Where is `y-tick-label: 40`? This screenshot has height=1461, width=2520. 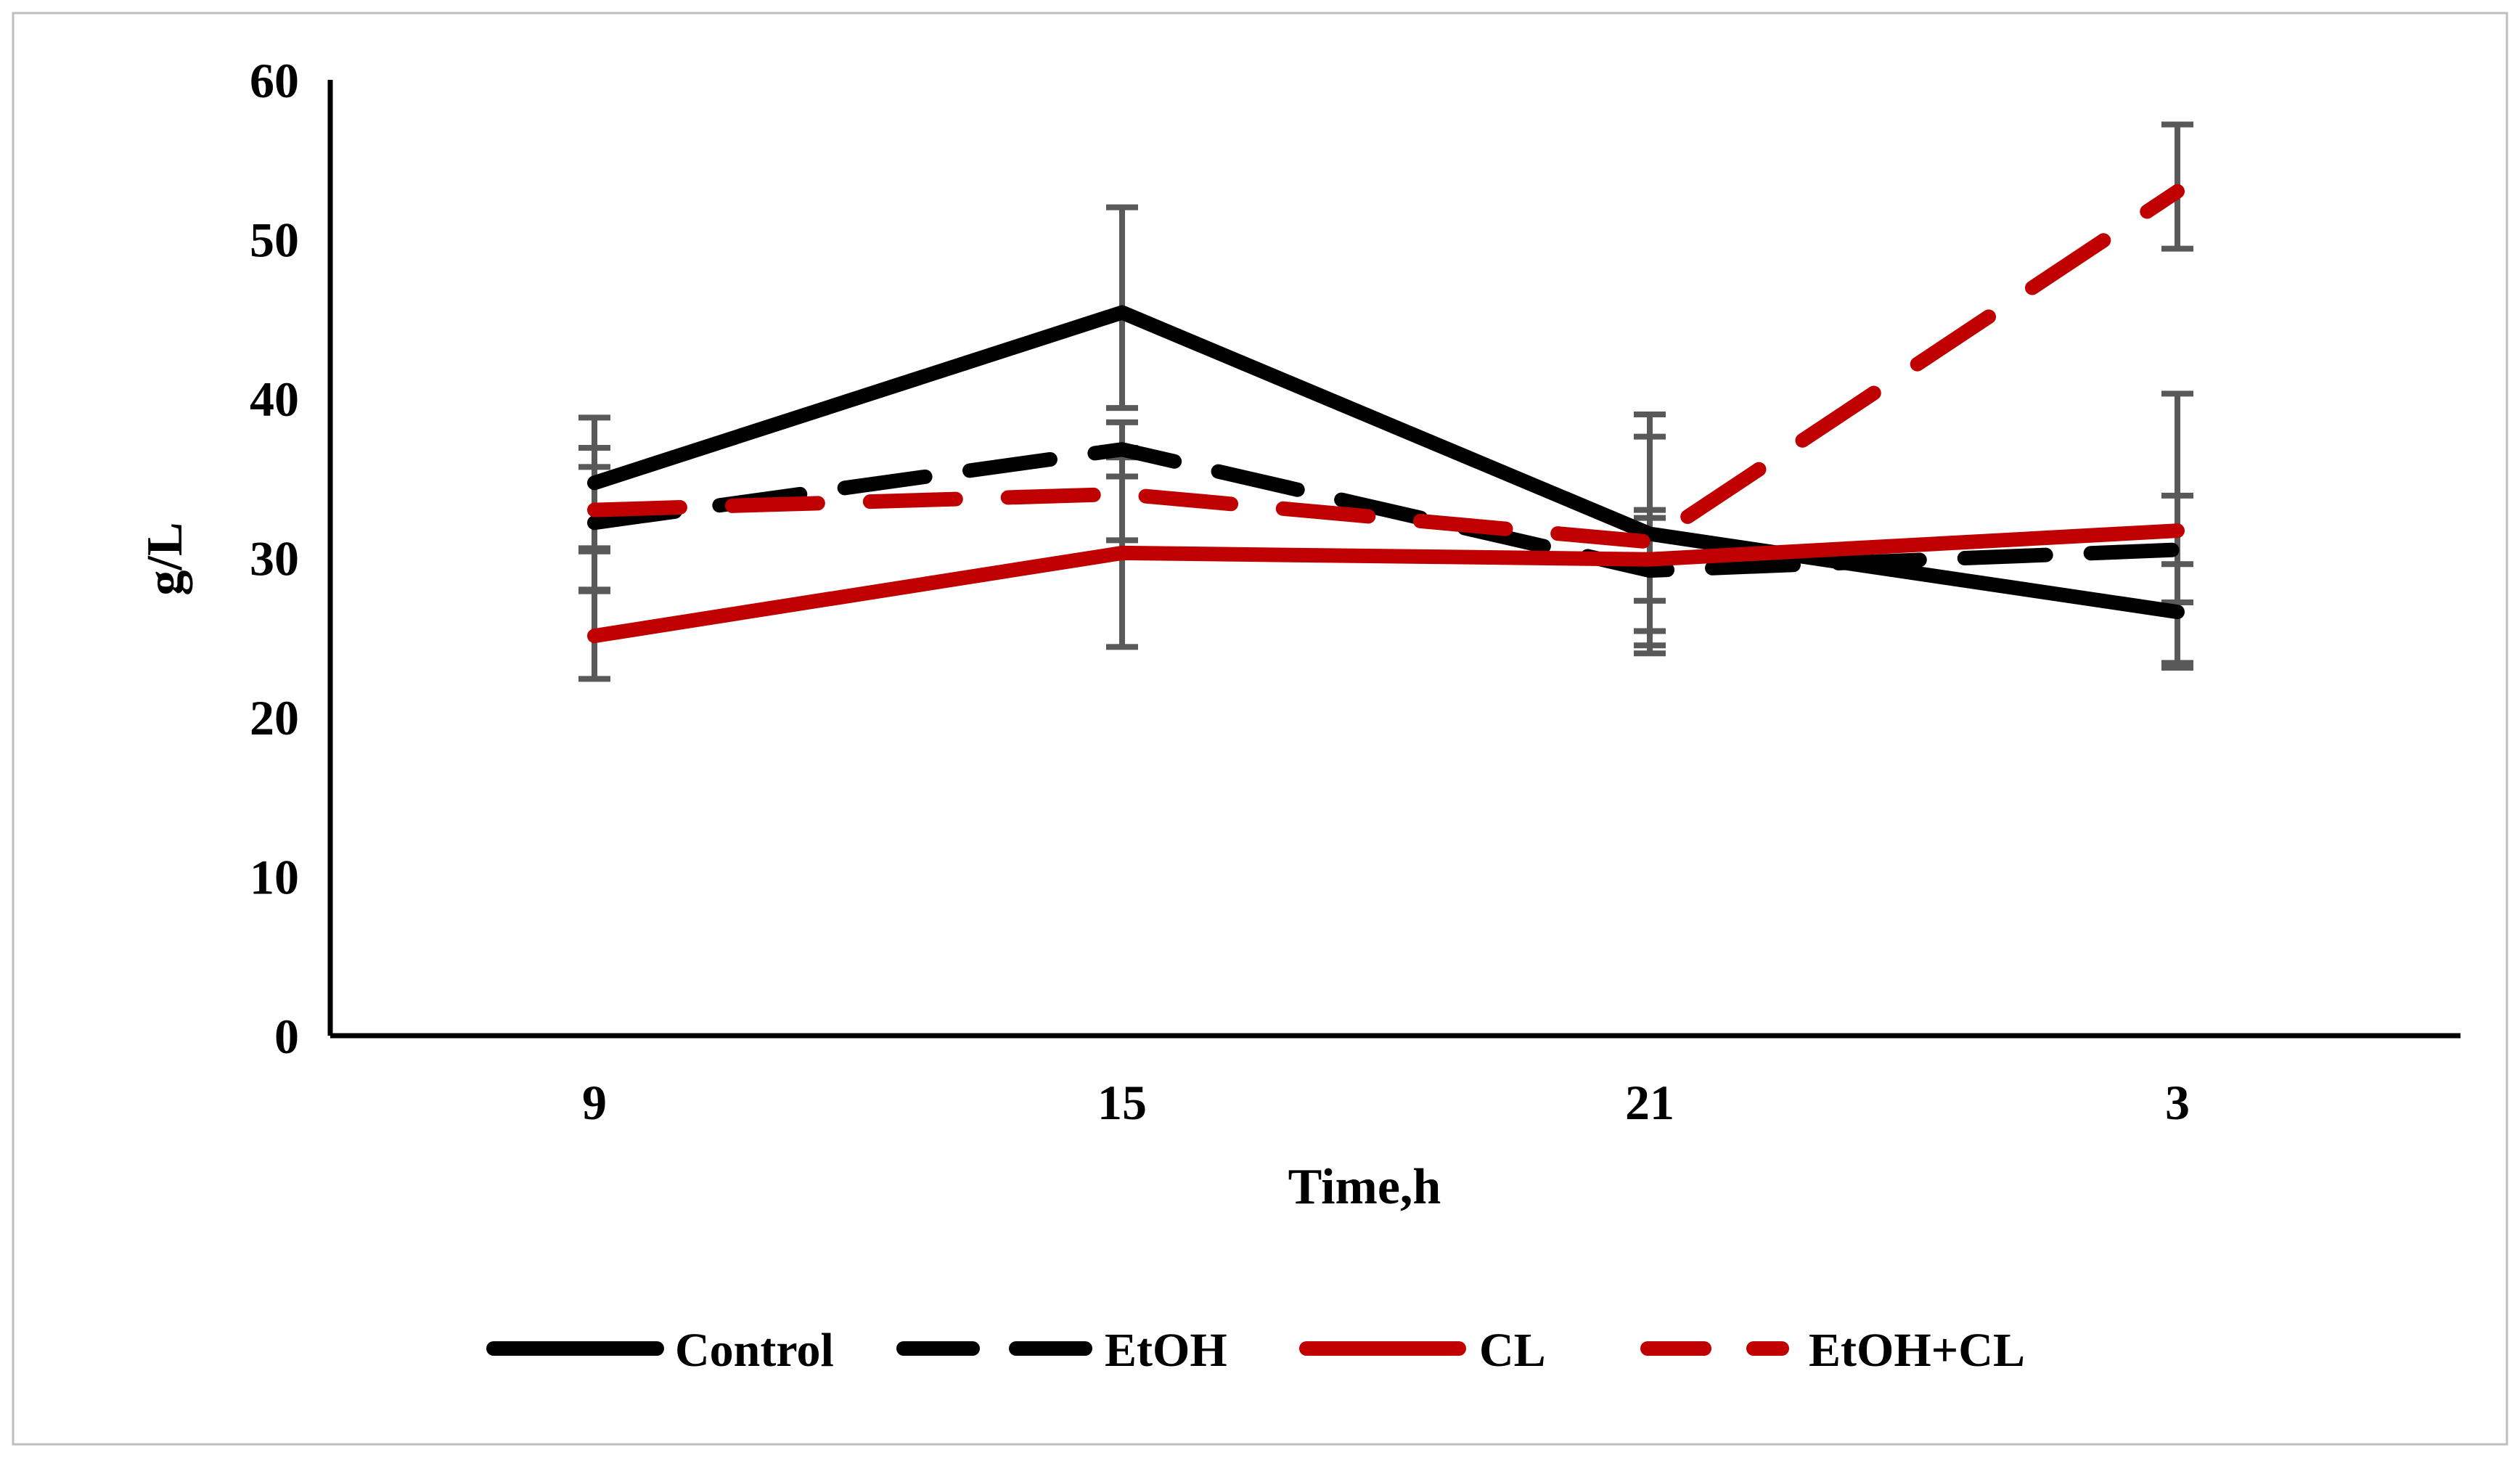 y-tick-label: 40 is located at coordinates (274, 399).